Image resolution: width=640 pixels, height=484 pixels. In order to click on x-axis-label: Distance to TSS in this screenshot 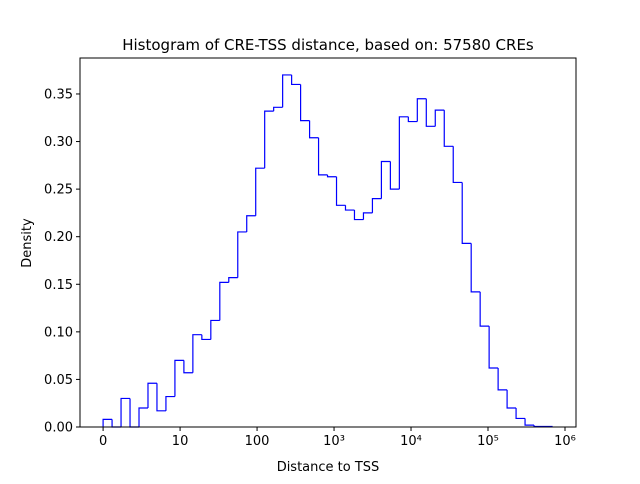, I will do `click(328, 467)`.